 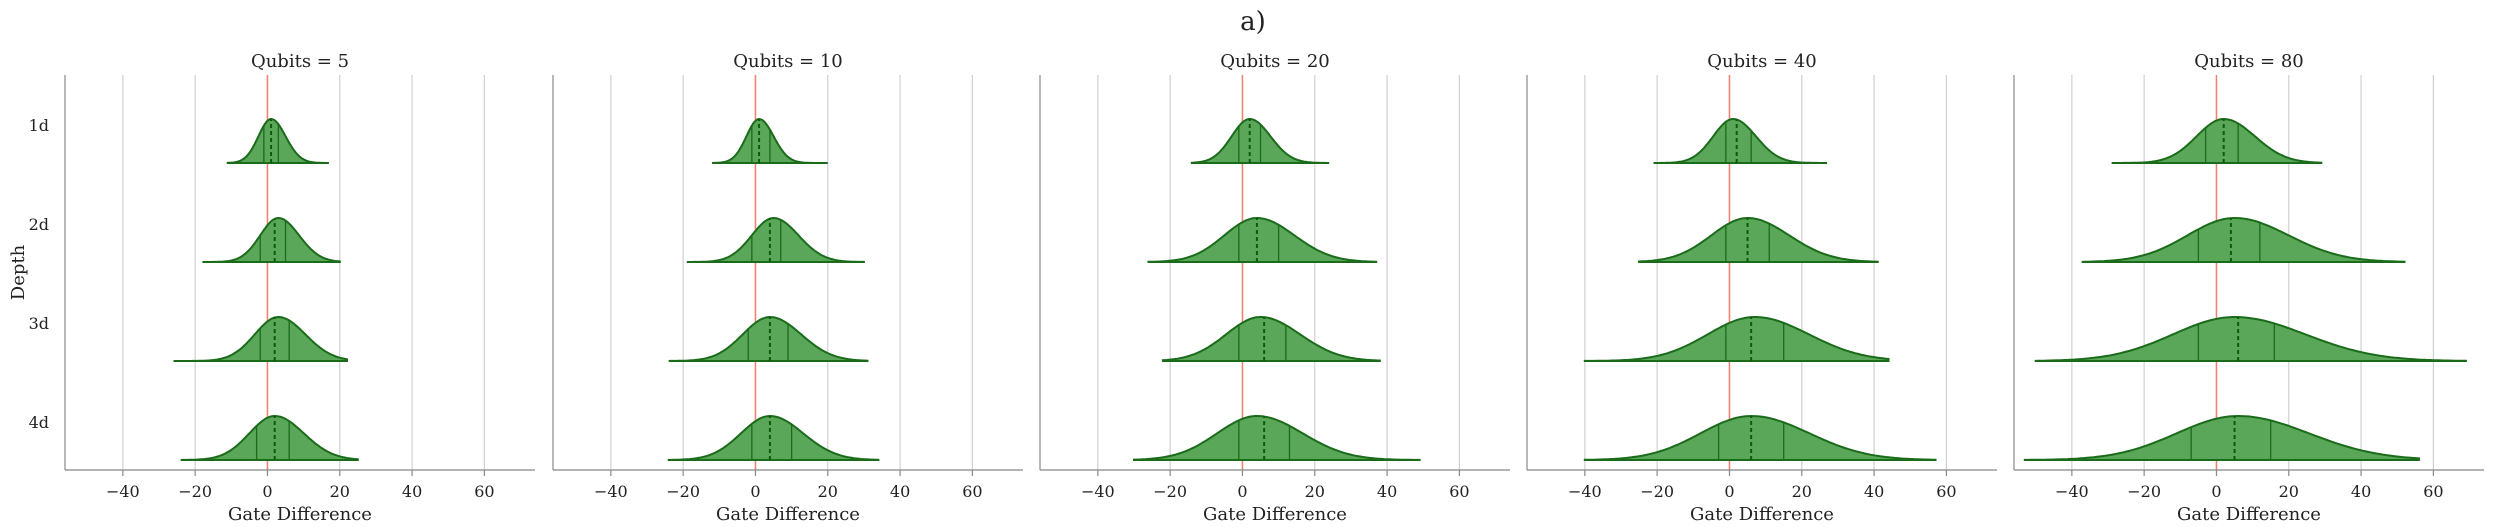 I want to click on y-tick-label: 2d, so click(x=39, y=224).